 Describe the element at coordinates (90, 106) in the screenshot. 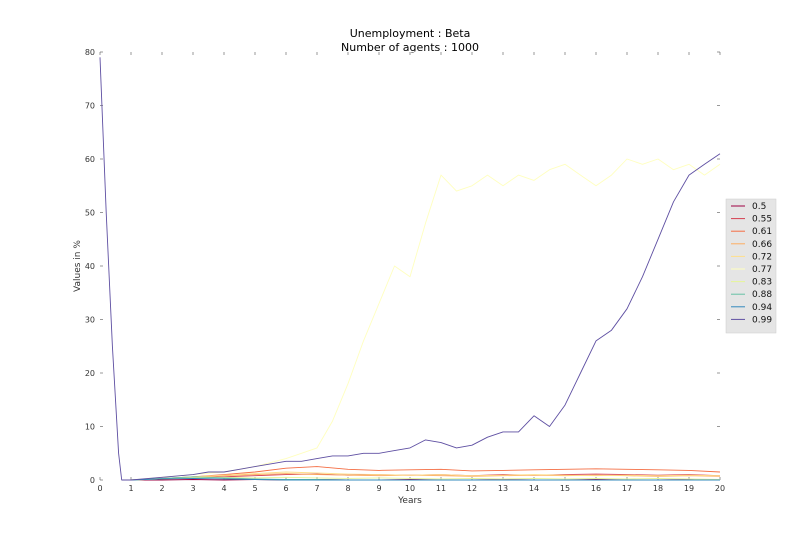

I see `y-tick-label: 70` at that location.